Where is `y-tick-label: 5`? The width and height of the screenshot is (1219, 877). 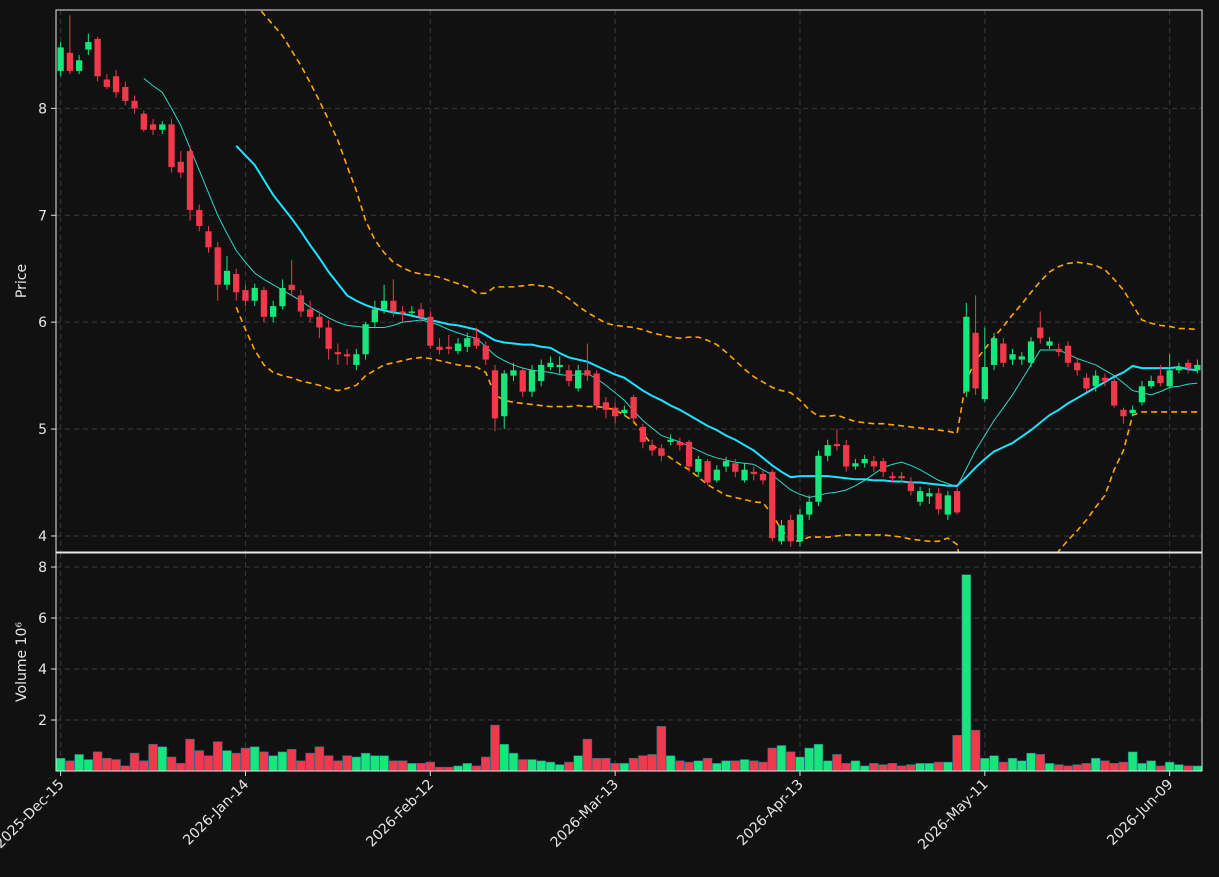 y-tick-label: 5 is located at coordinates (42, 430).